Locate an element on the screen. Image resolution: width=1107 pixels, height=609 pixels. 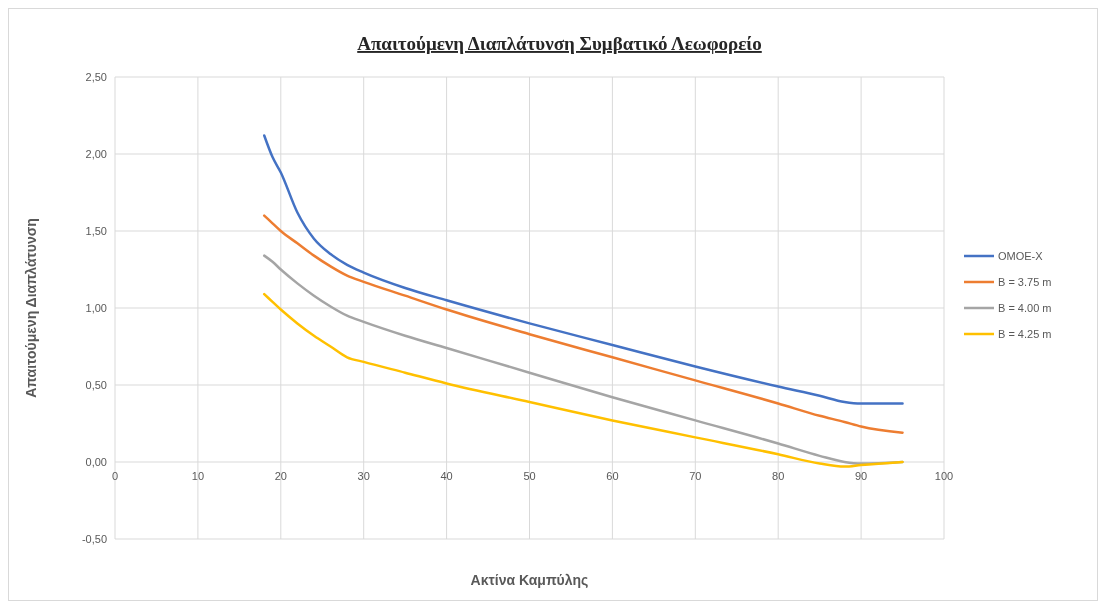
legend-label: B = 3.75 m is located at coordinates (1025, 281).